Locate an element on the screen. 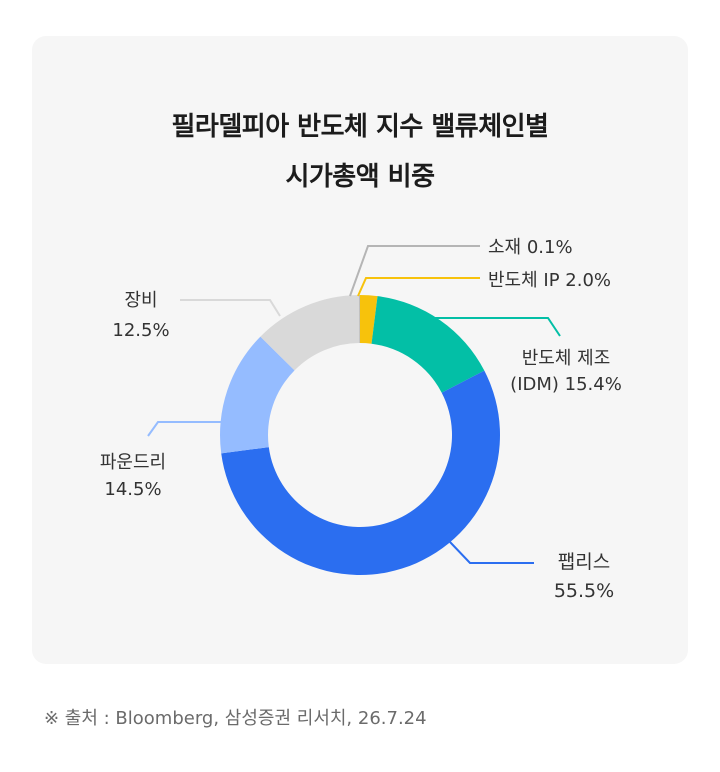 The image size is (720, 772). label-반도체-제조-value: (IDM) 15.4% is located at coordinates (566, 384).